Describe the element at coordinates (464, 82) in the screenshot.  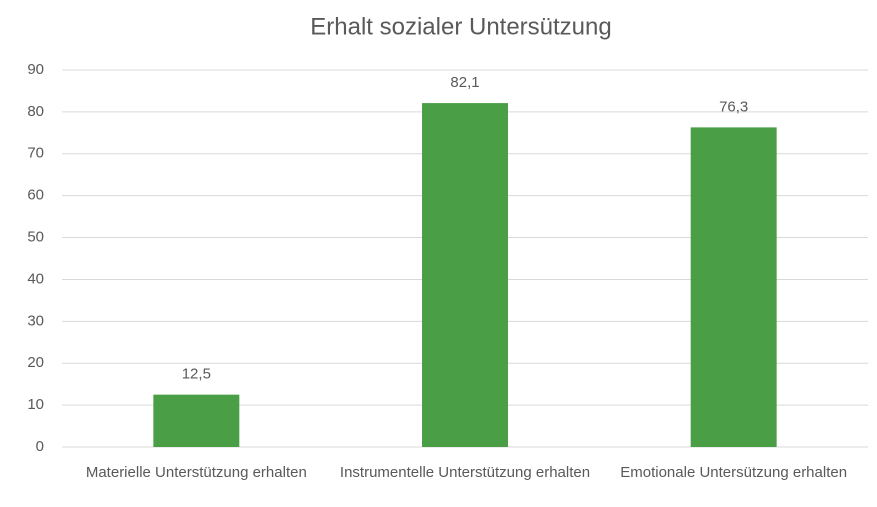
I see `data-label: 82,1` at that location.